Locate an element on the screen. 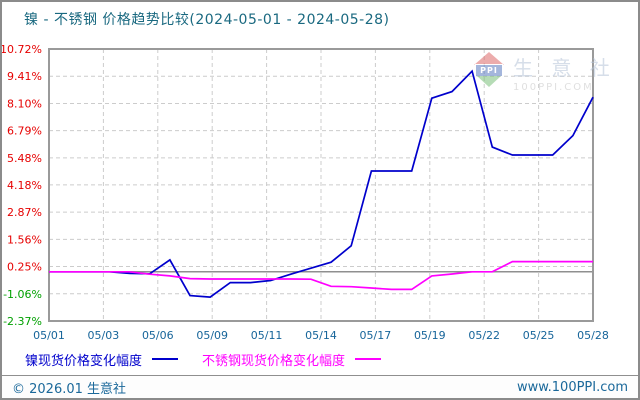 This screenshot has height=400, width=640. legend-label-nickel: 镍现货价格变化幅度 is located at coordinates (84, 361).